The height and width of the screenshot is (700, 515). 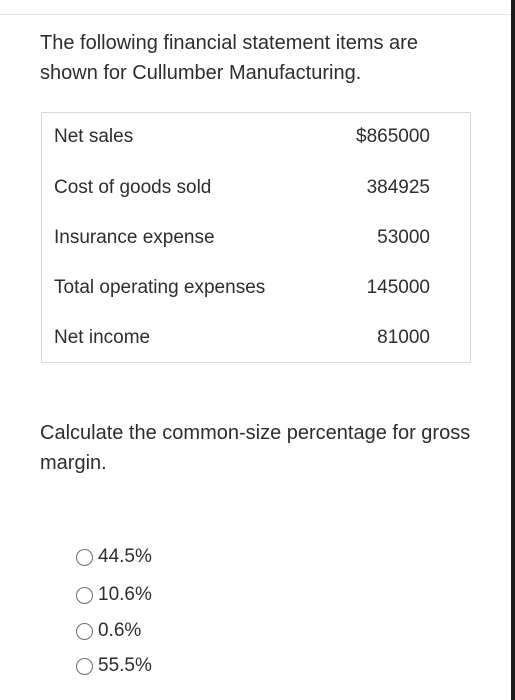 What do you see at coordinates (256, 338) in the screenshot?
I see `table-row: Net income 81000` at bounding box center [256, 338].